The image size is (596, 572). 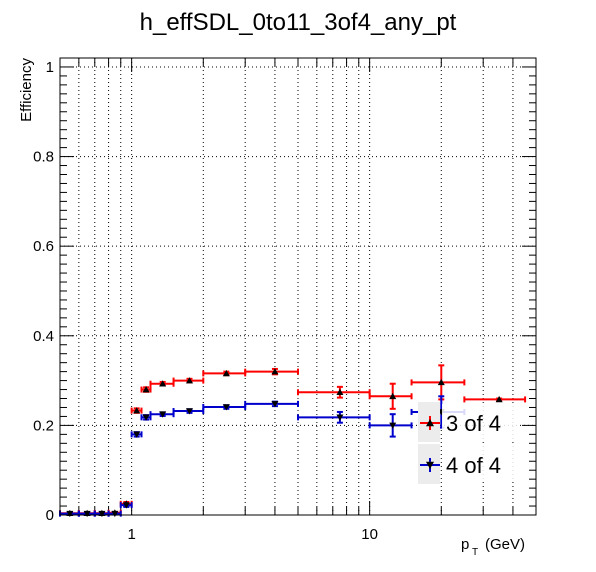 I want to click on legend-entry: 4 of 4, so click(x=468, y=464).